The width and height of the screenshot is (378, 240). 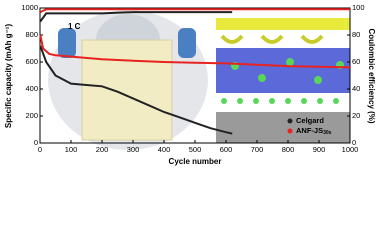 I want to click on x-tick-label: 200, so click(x=102, y=149).